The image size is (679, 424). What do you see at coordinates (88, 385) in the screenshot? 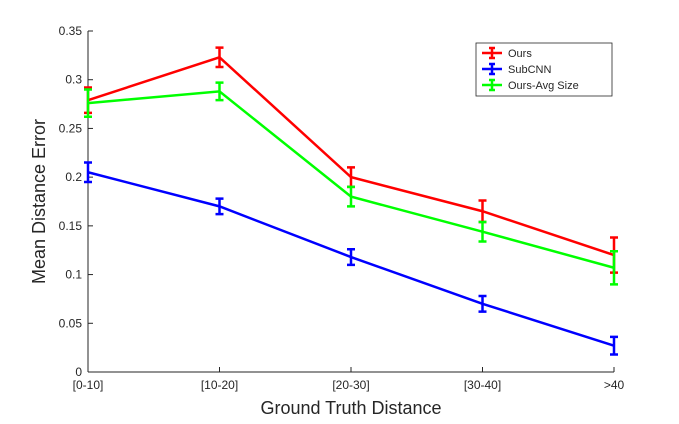
I see `x-tick-label: [0-10]` at bounding box center [88, 385].